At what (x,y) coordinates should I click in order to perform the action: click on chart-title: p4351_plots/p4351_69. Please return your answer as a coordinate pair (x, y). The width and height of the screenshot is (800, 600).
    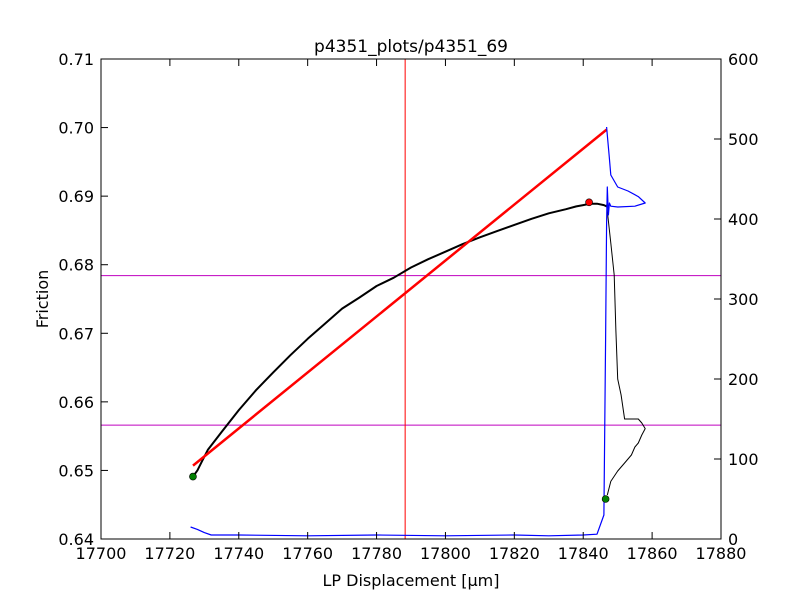
    Looking at the image, I should click on (411, 47).